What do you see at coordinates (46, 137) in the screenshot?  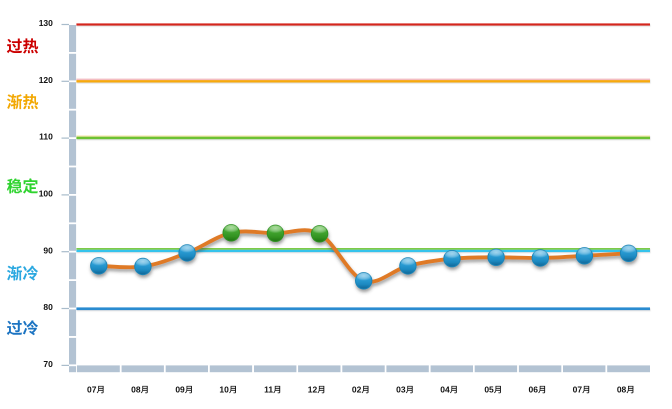 I see `svg-text: 110` at bounding box center [46, 137].